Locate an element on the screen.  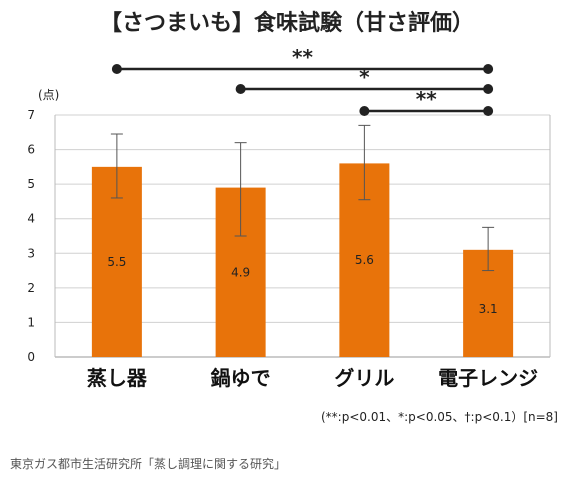
y-tick-label: 0 is located at coordinates (31, 357).